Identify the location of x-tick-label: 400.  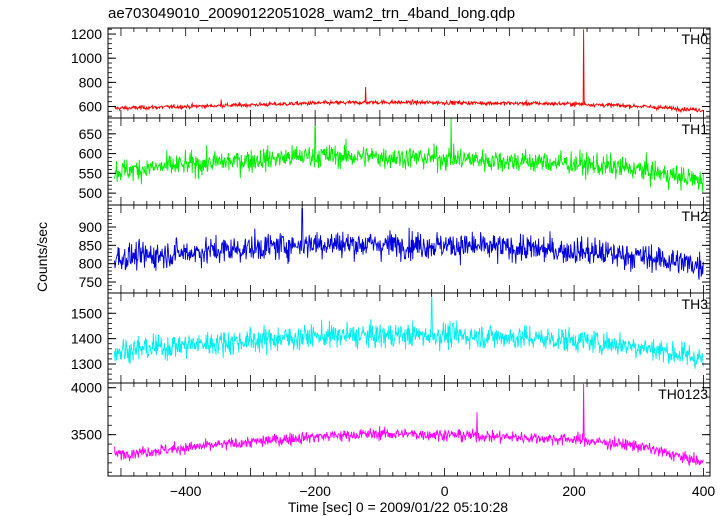
(704, 491).